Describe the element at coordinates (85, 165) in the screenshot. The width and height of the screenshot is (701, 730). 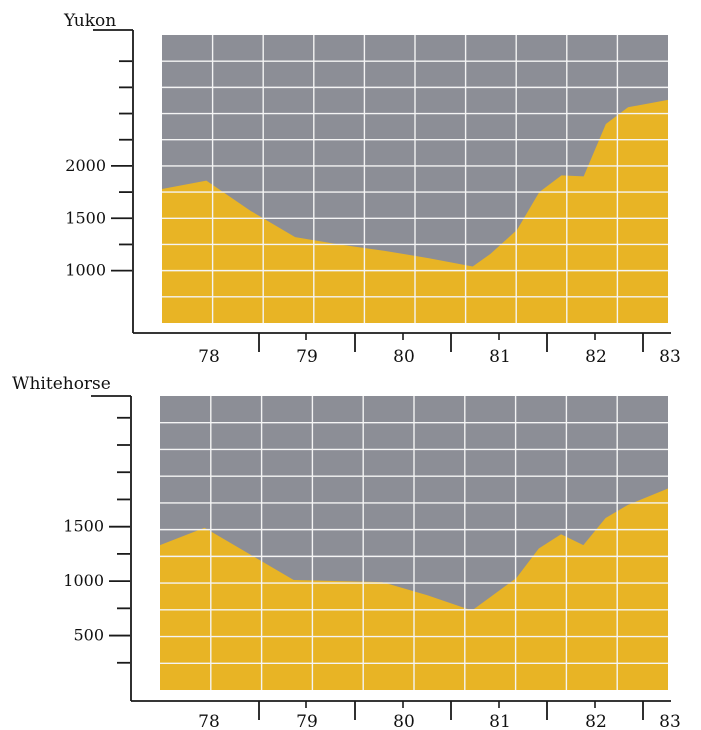
I see `y-tick-label: 2000` at that location.